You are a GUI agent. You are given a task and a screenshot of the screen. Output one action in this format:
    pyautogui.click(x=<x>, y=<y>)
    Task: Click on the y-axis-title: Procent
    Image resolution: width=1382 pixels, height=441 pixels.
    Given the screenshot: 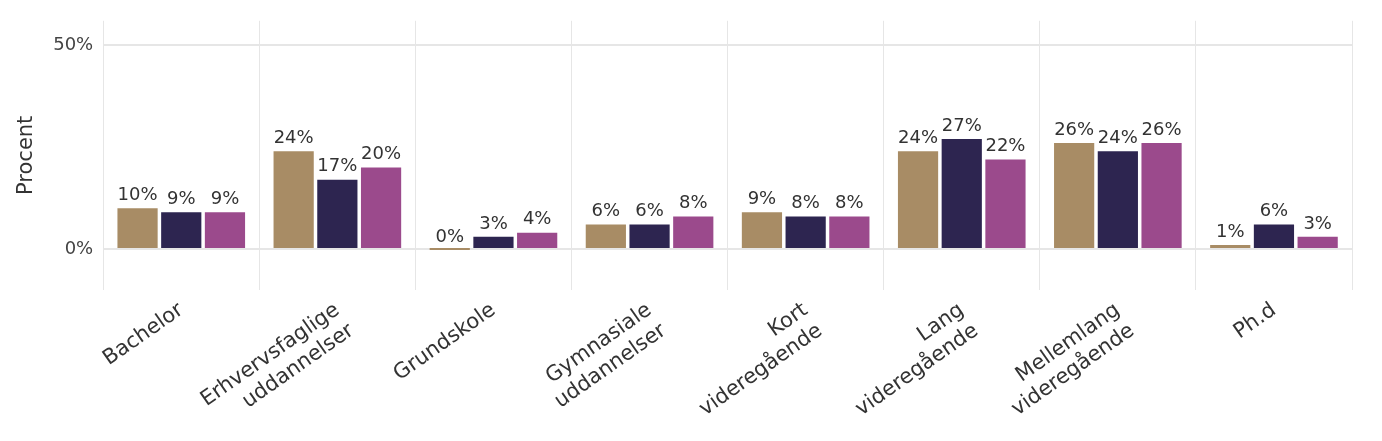 What is the action you would take?
    pyautogui.click(x=25, y=155)
    